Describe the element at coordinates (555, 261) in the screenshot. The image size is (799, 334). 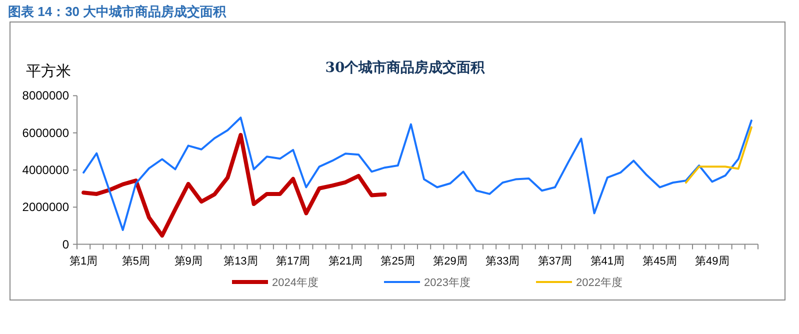
I see `x-tick-label: 第37周` at that location.